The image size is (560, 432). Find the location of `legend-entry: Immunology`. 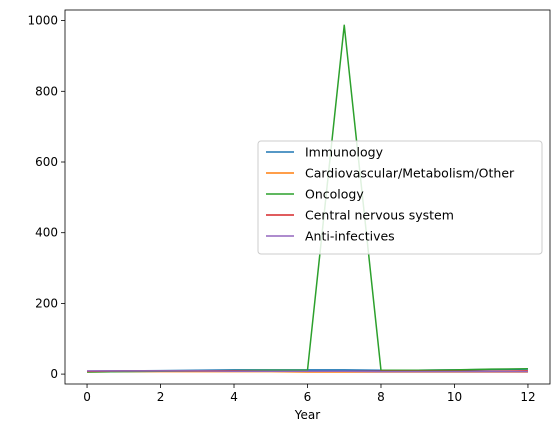

legend-entry: Immunology is located at coordinates (344, 152).